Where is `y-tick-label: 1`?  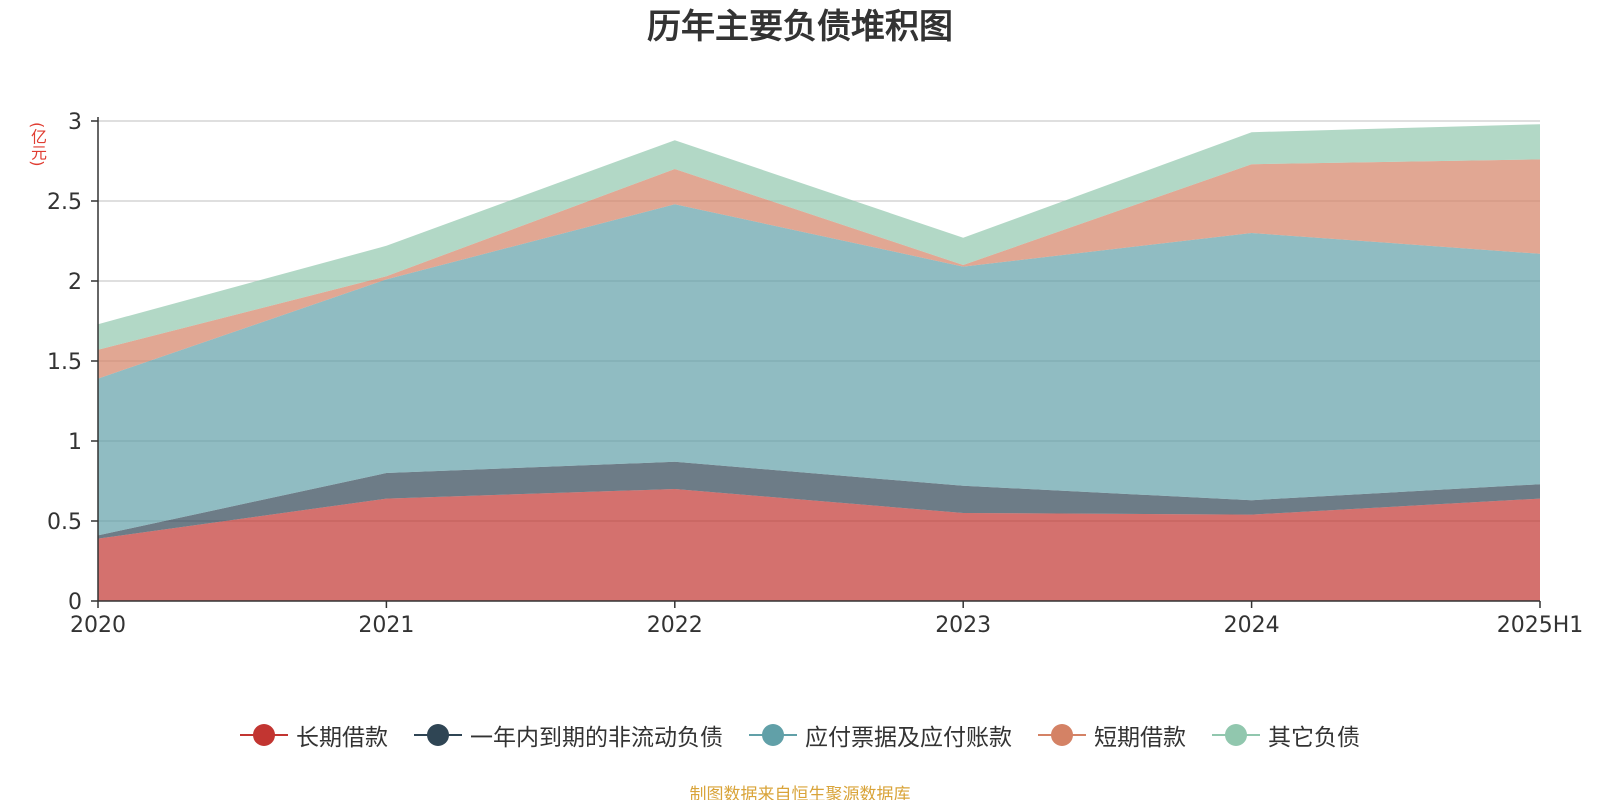
y-tick-label: 1 is located at coordinates (75, 442).